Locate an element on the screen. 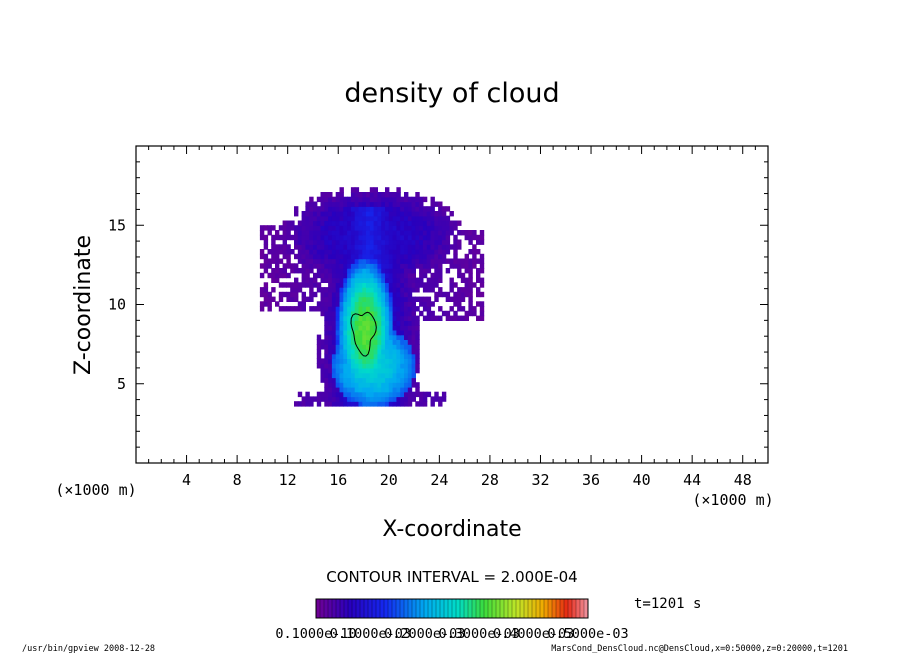 This screenshot has width=904, height=654. x-tick-label: 8 is located at coordinates (237, 480).